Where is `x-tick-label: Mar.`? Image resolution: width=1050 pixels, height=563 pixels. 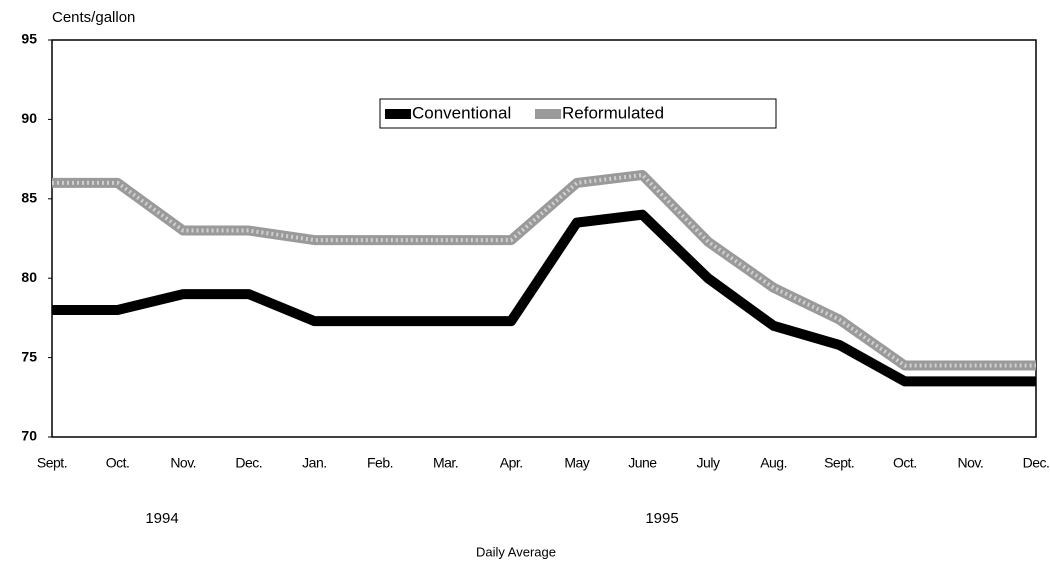 x-tick-label: Mar. is located at coordinates (445, 463).